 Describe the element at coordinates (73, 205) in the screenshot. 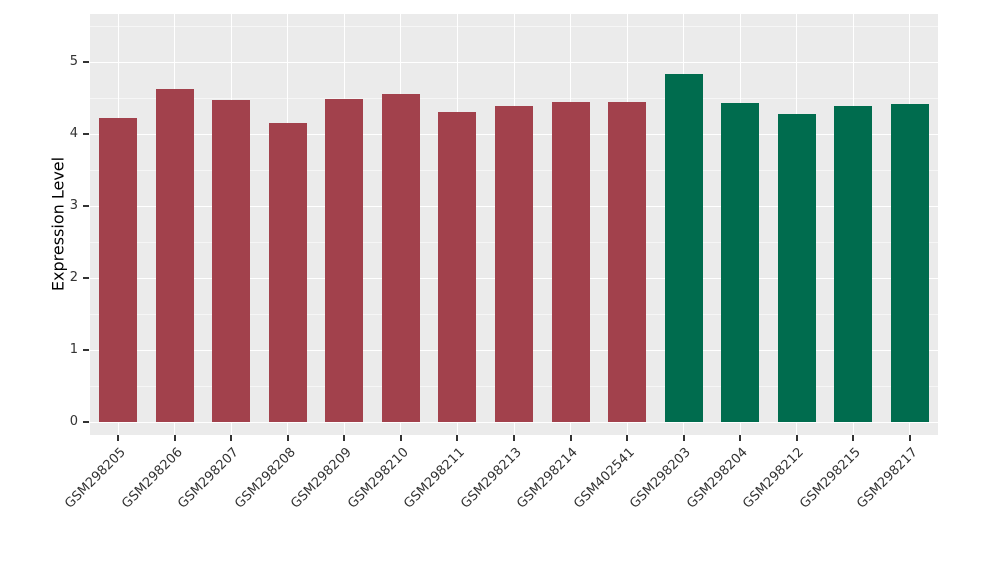

I see `y-tick-label: 3` at that location.